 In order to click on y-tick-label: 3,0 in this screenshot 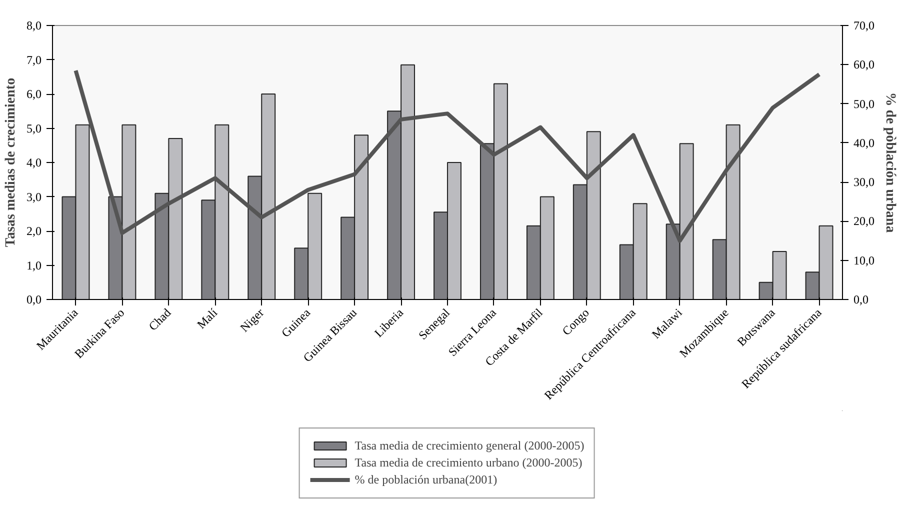, I will do `click(34, 197)`.